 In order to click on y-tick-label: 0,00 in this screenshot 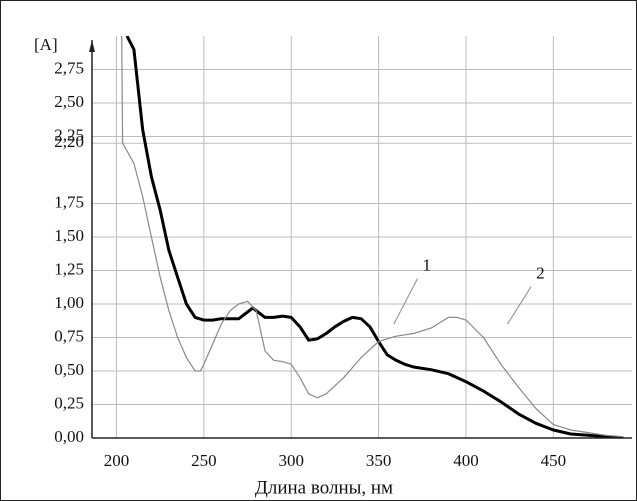, I will do `click(69, 436)`.